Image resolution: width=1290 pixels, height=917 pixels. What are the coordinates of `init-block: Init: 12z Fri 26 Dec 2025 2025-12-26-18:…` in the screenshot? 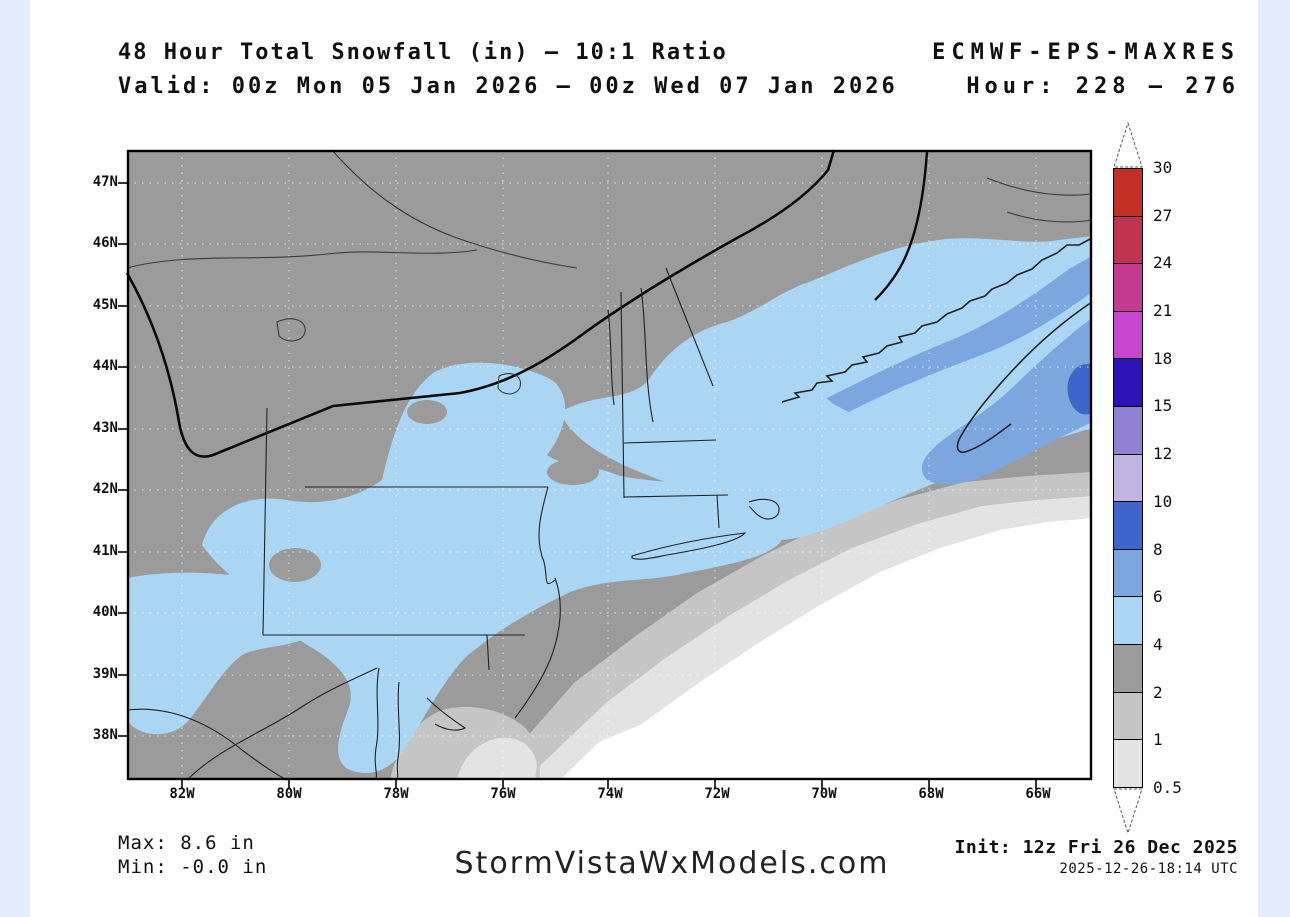 It's located at (1084, 857).